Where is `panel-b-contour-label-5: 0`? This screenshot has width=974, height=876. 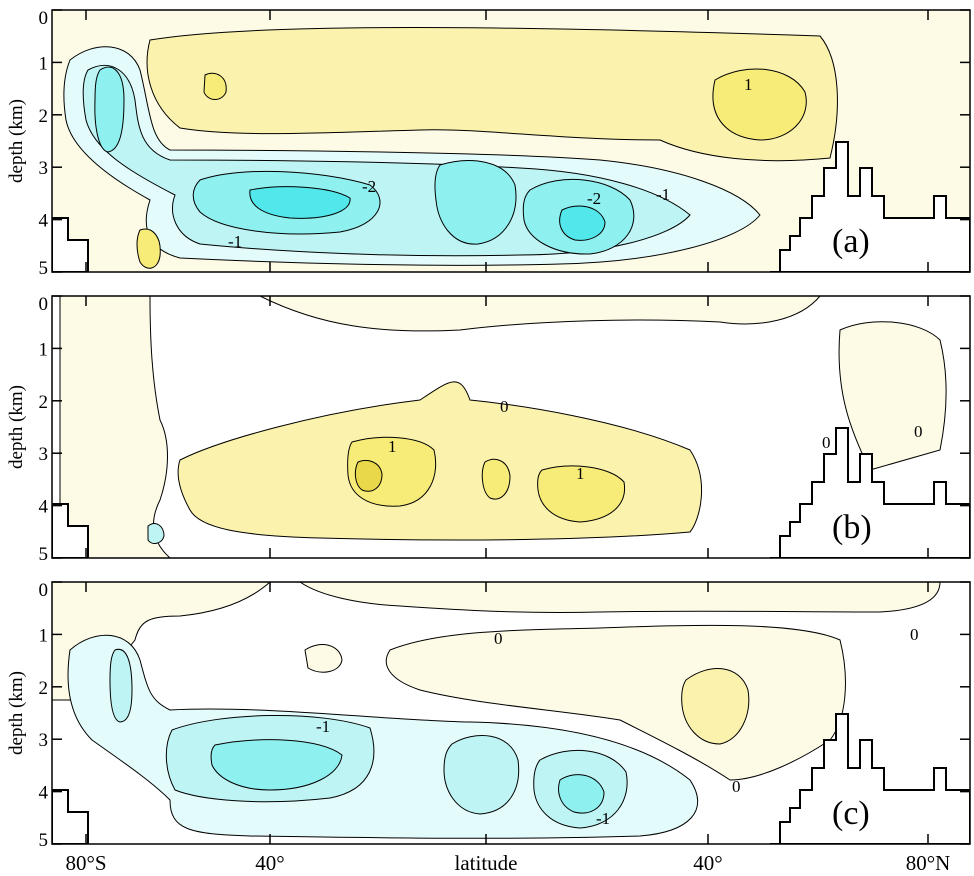 panel-b-contour-label-5: 0 is located at coordinates (918, 431).